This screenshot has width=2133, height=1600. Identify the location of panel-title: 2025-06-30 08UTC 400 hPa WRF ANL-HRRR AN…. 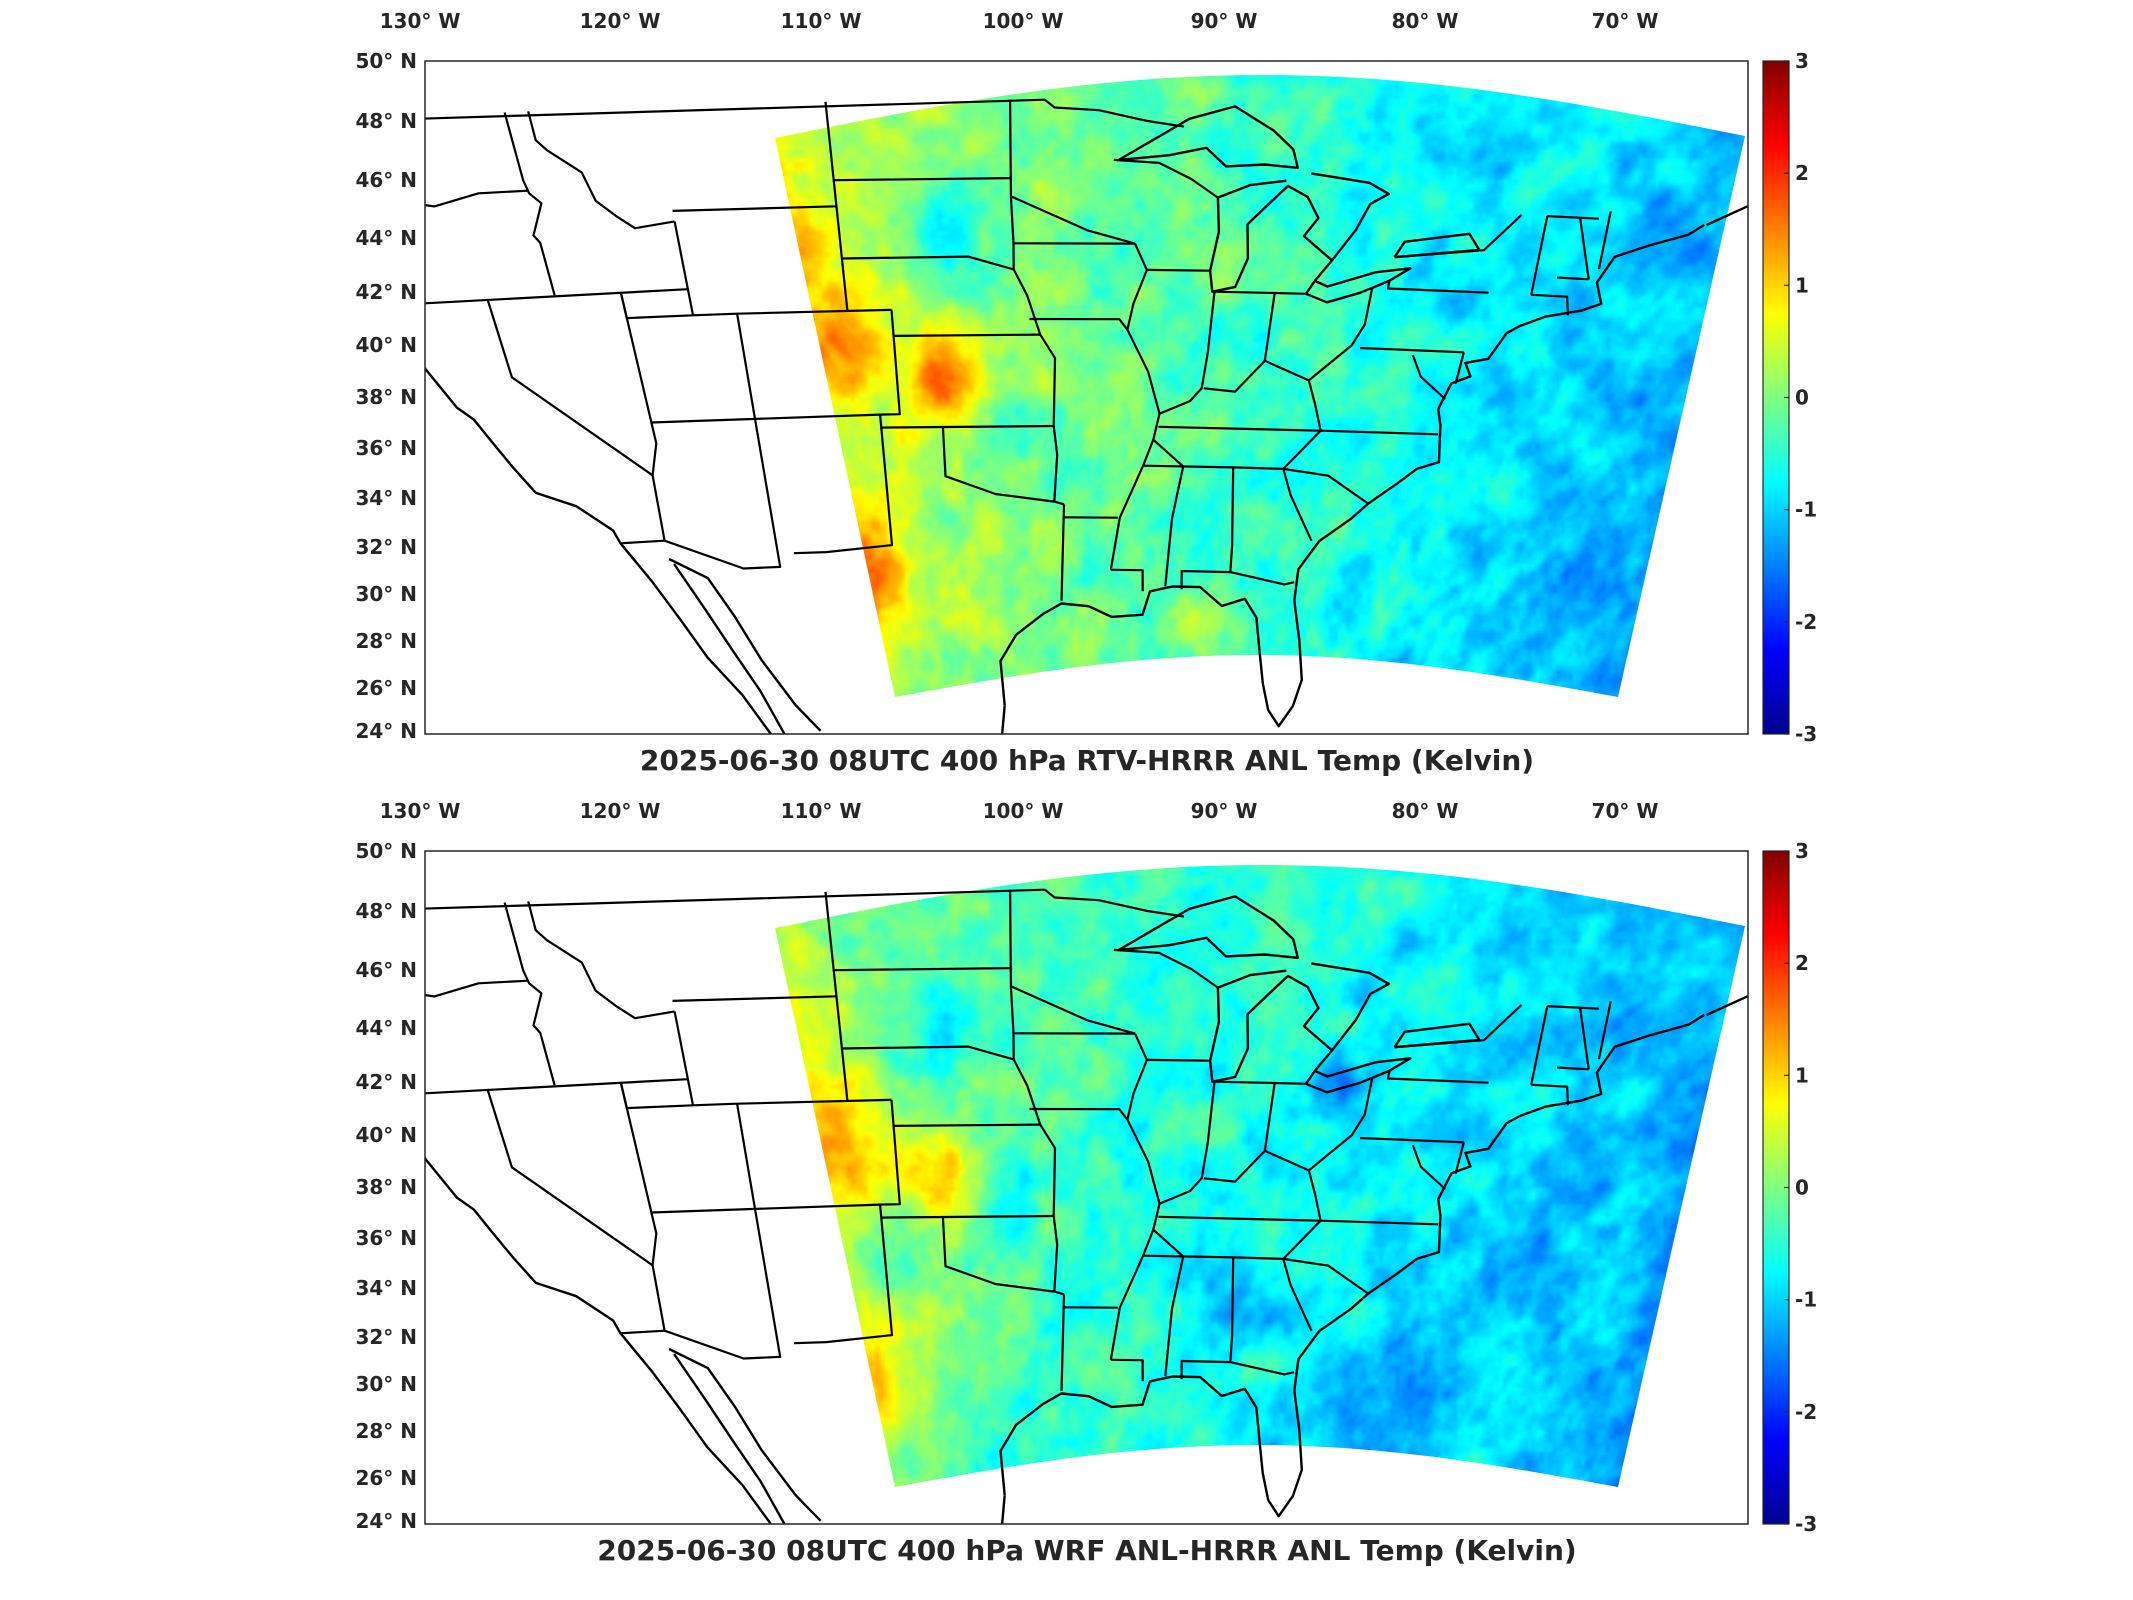
(1086, 1550).